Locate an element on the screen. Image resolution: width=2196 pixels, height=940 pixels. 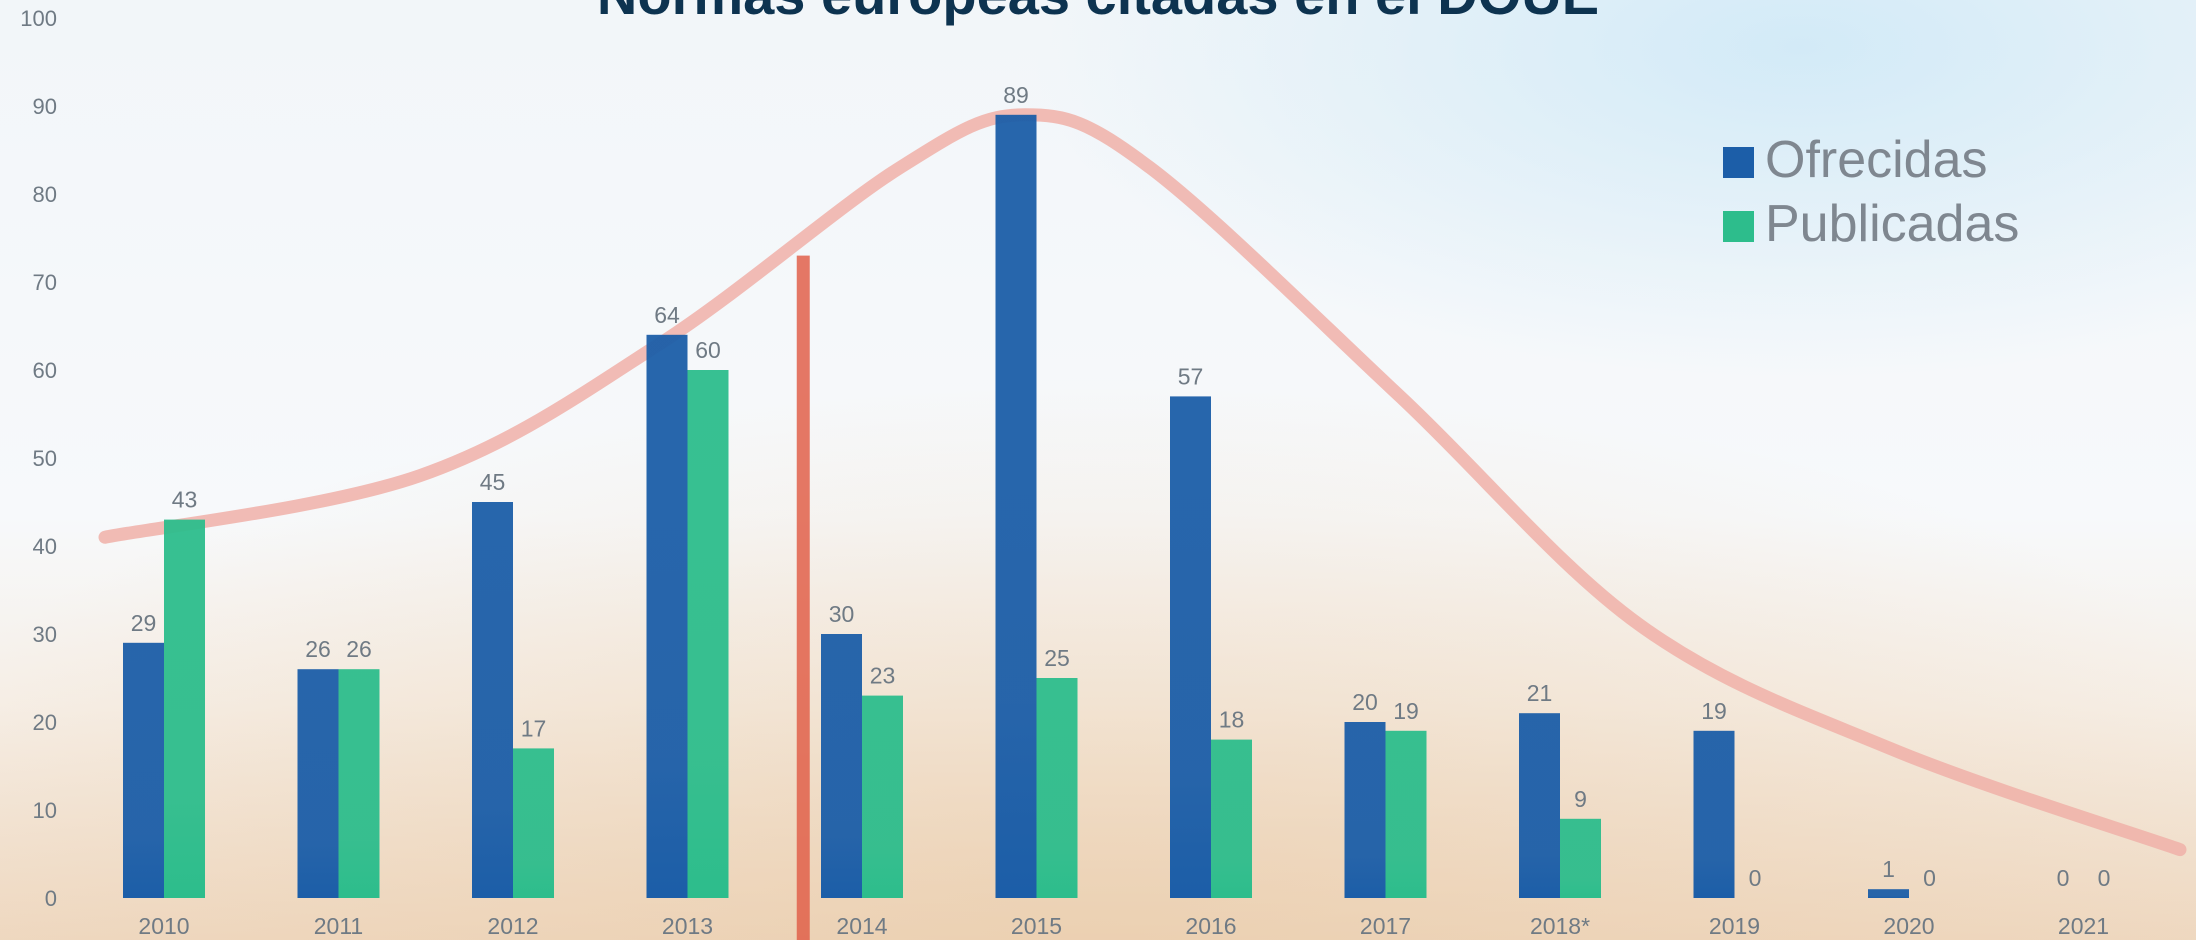
data-label-ofrecidas-2010: 29 is located at coordinates (144, 623).